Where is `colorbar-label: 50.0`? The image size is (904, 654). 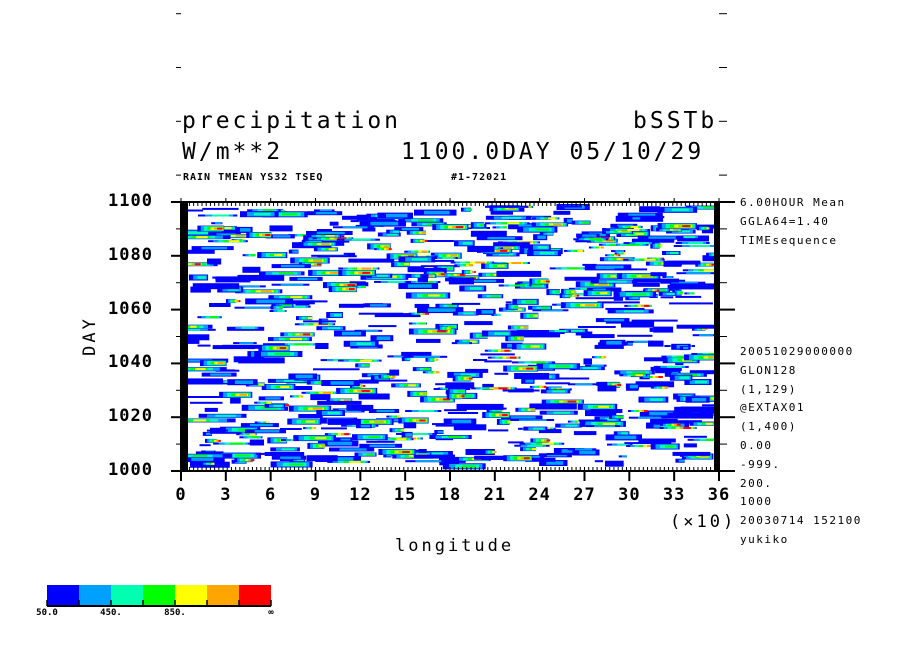
colorbar-label: 50.0 is located at coordinates (47, 613).